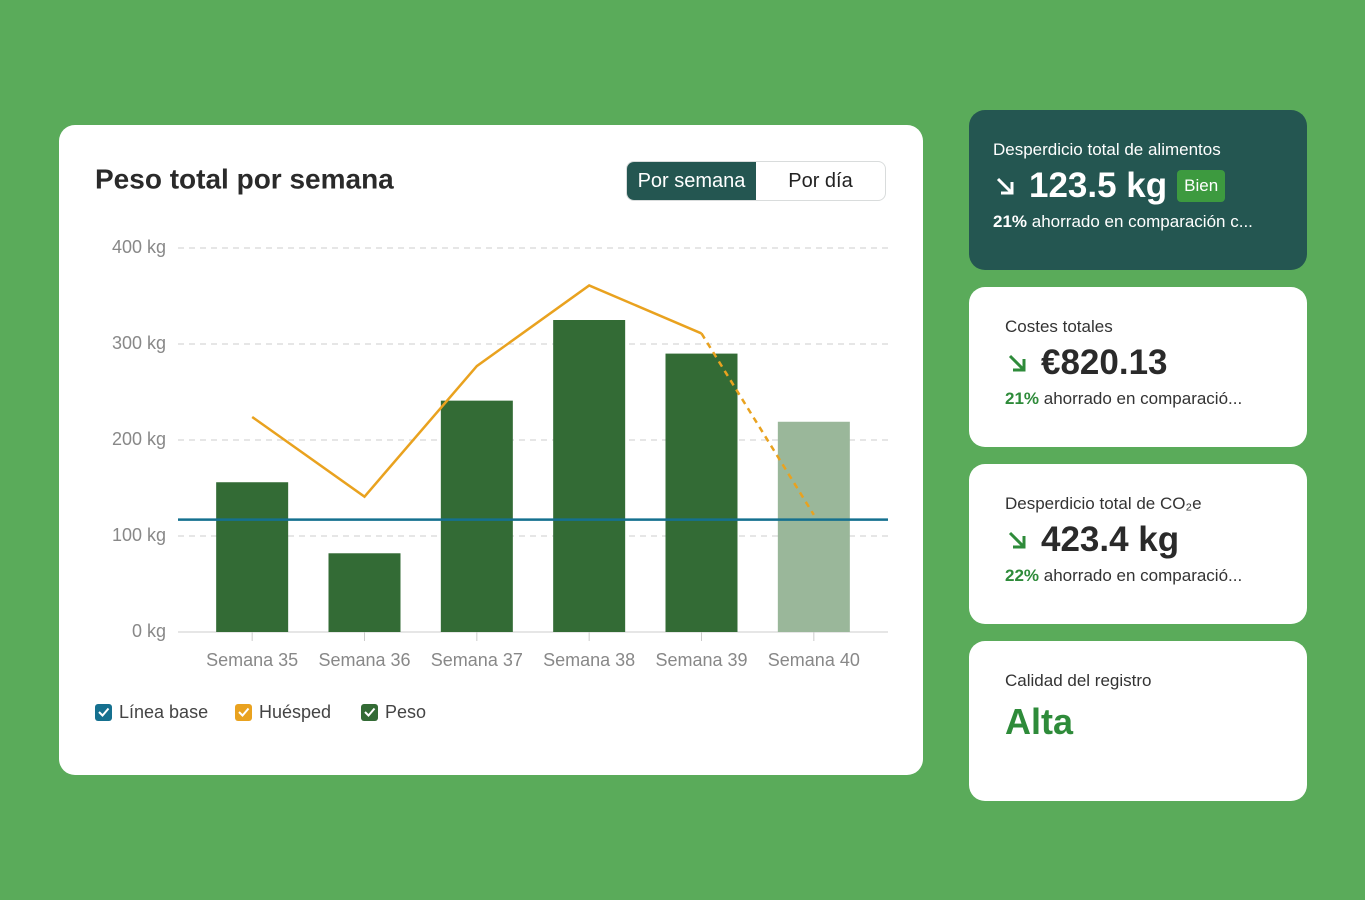 The height and width of the screenshot is (900, 1365). What do you see at coordinates (1022, 575) in the screenshot?
I see `stat-percent: 22%` at bounding box center [1022, 575].